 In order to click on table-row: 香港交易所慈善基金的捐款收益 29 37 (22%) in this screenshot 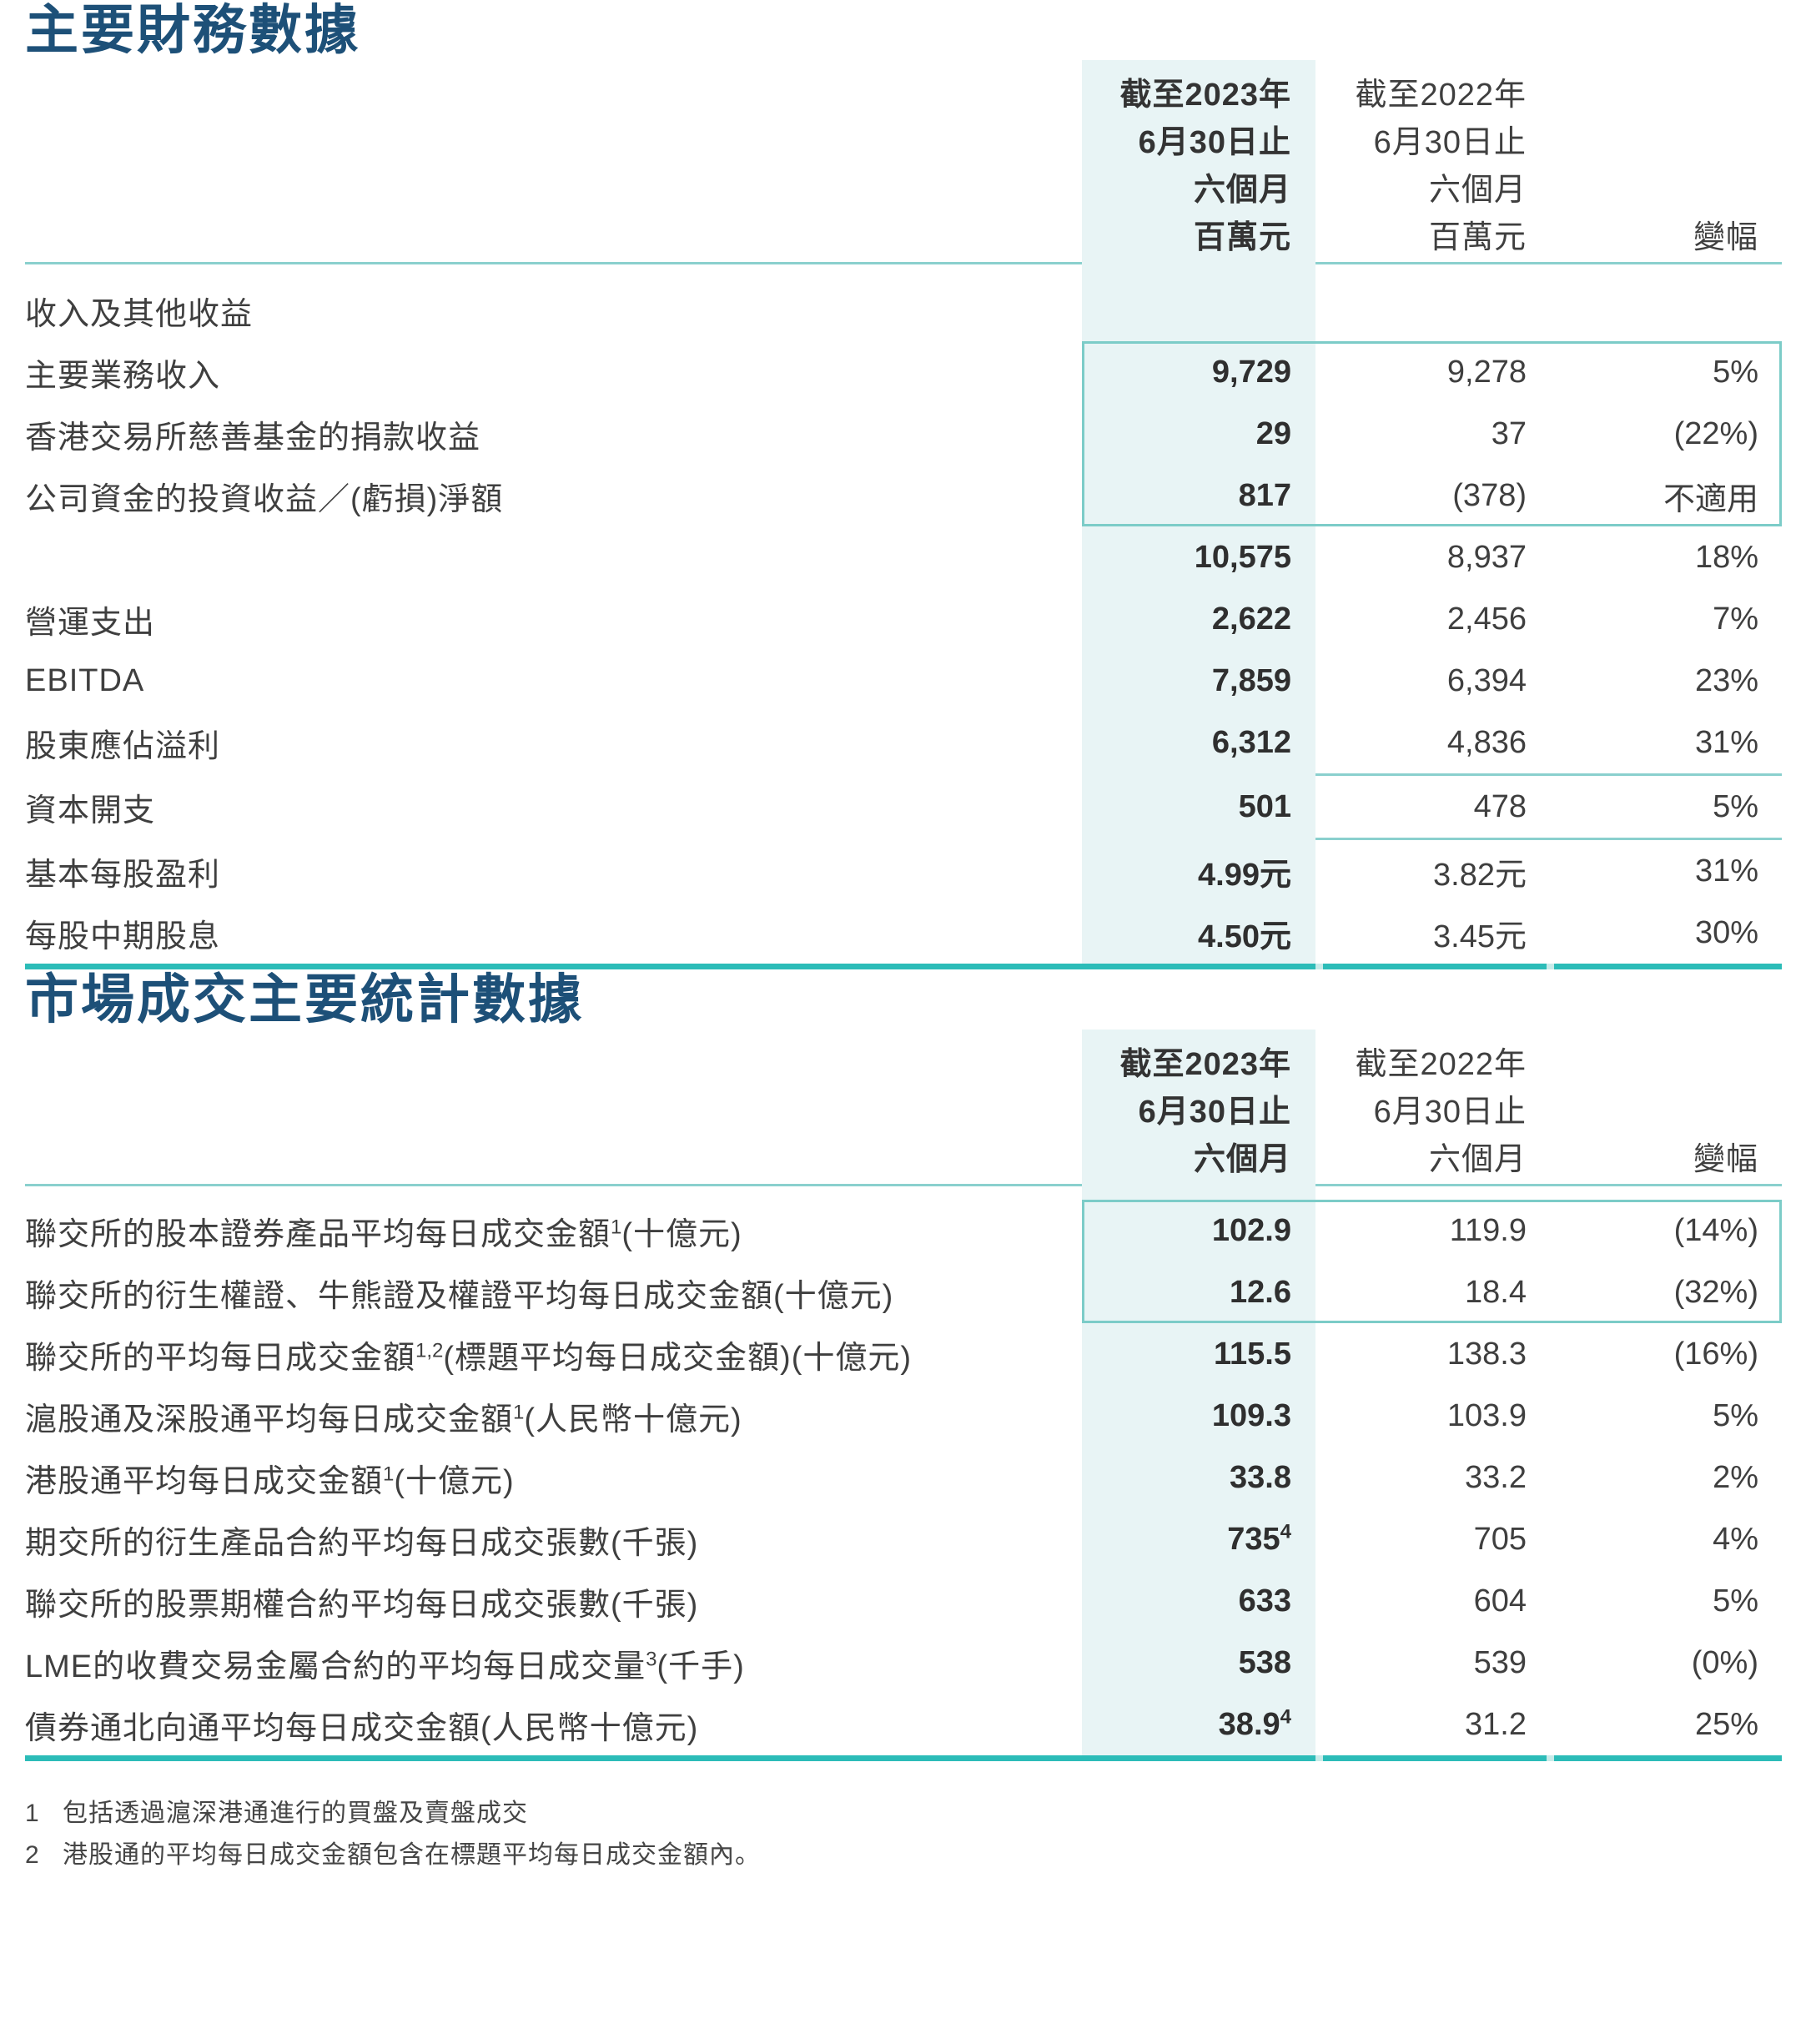, I will do `click(903, 434)`.